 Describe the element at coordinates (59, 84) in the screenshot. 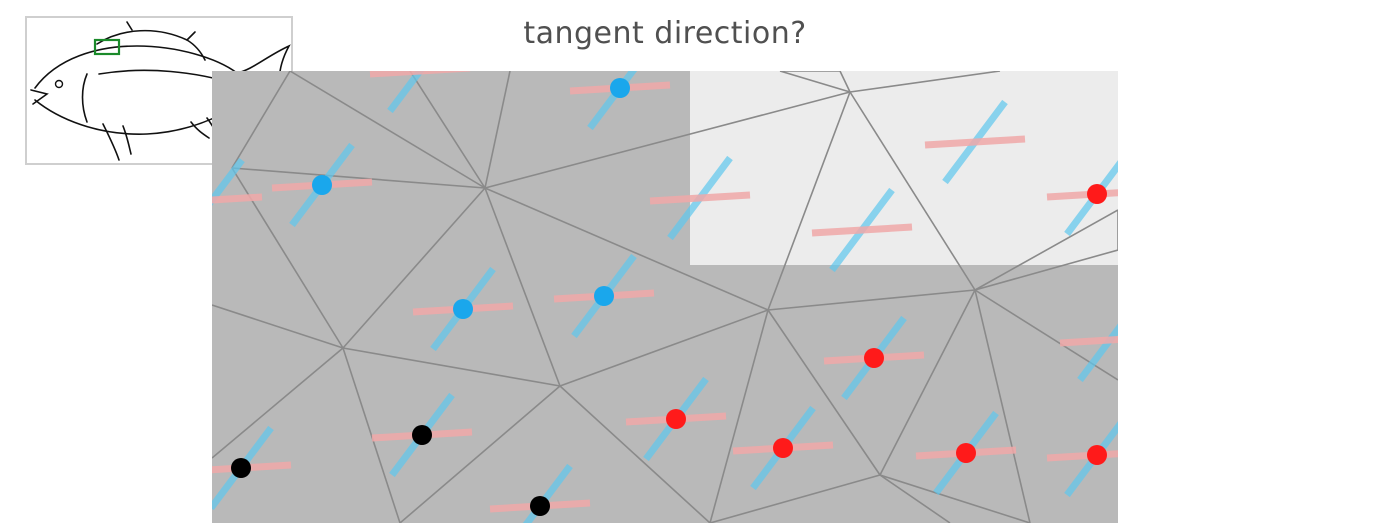

I see `fish-eye` at that location.